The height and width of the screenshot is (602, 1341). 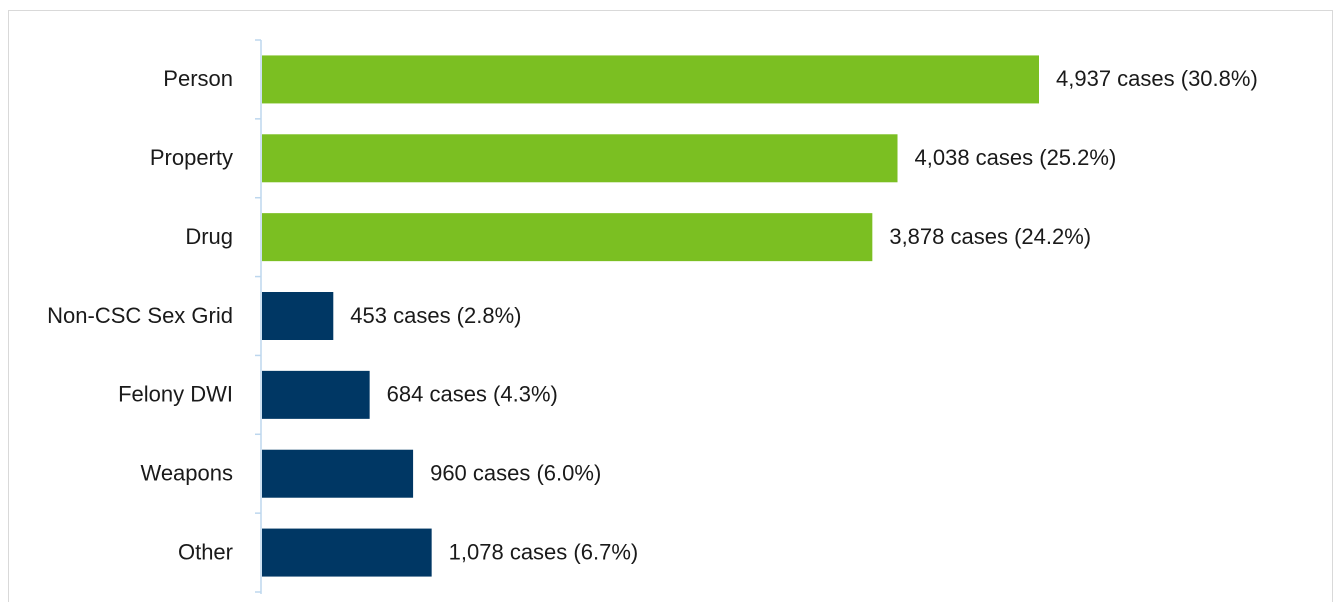 I want to click on data-label: 684 cases (4.3%), so click(x=472, y=394).